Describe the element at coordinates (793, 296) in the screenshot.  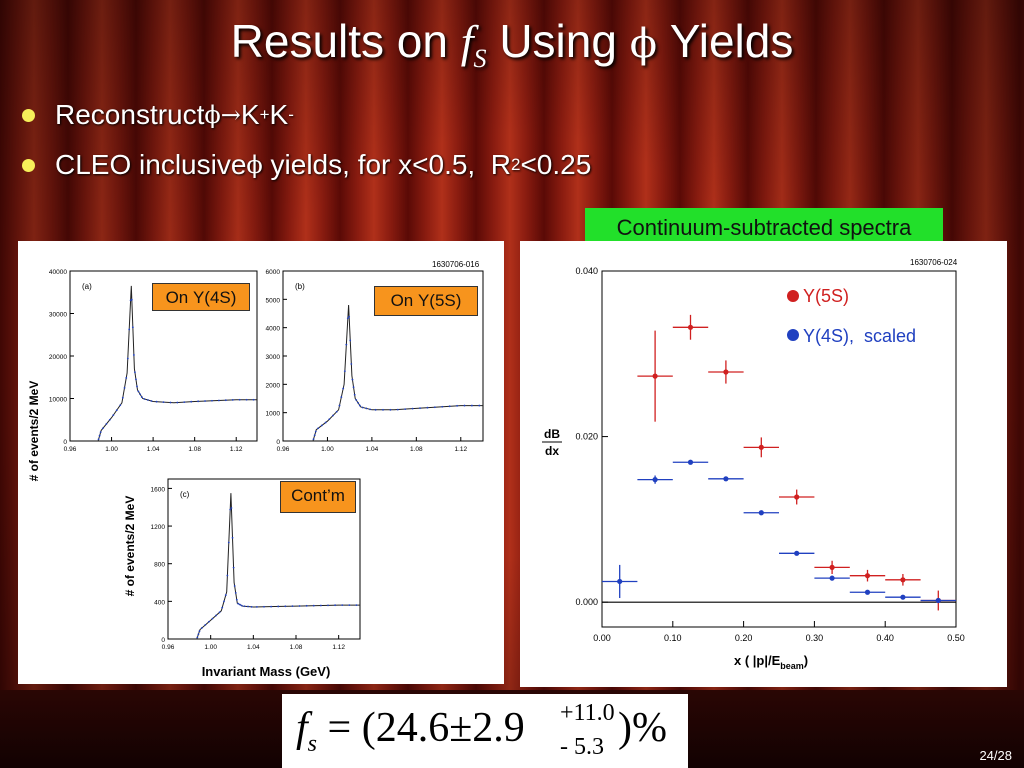
I see `legend-5s-marker` at that location.